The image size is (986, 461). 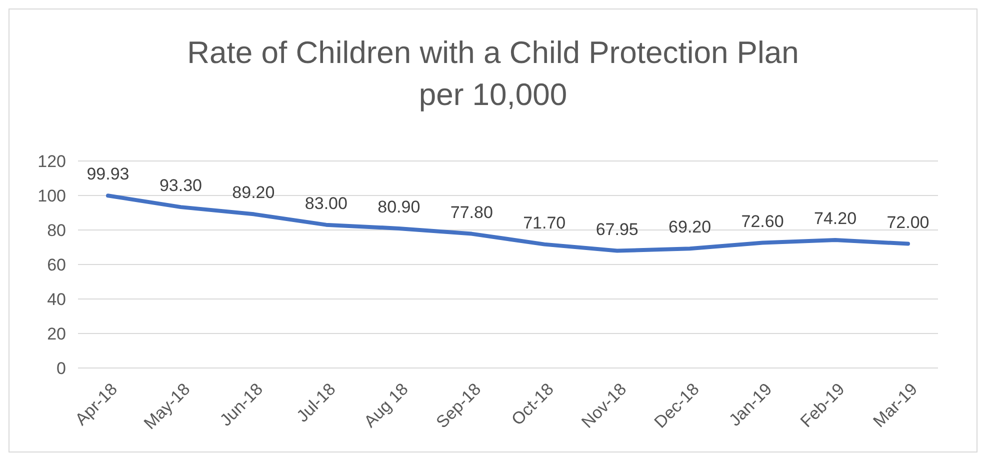 What do you see at coordinates (61, 368) in the screenshot?
I see `y-tick-label: 0` at bounding box center [61, 368].